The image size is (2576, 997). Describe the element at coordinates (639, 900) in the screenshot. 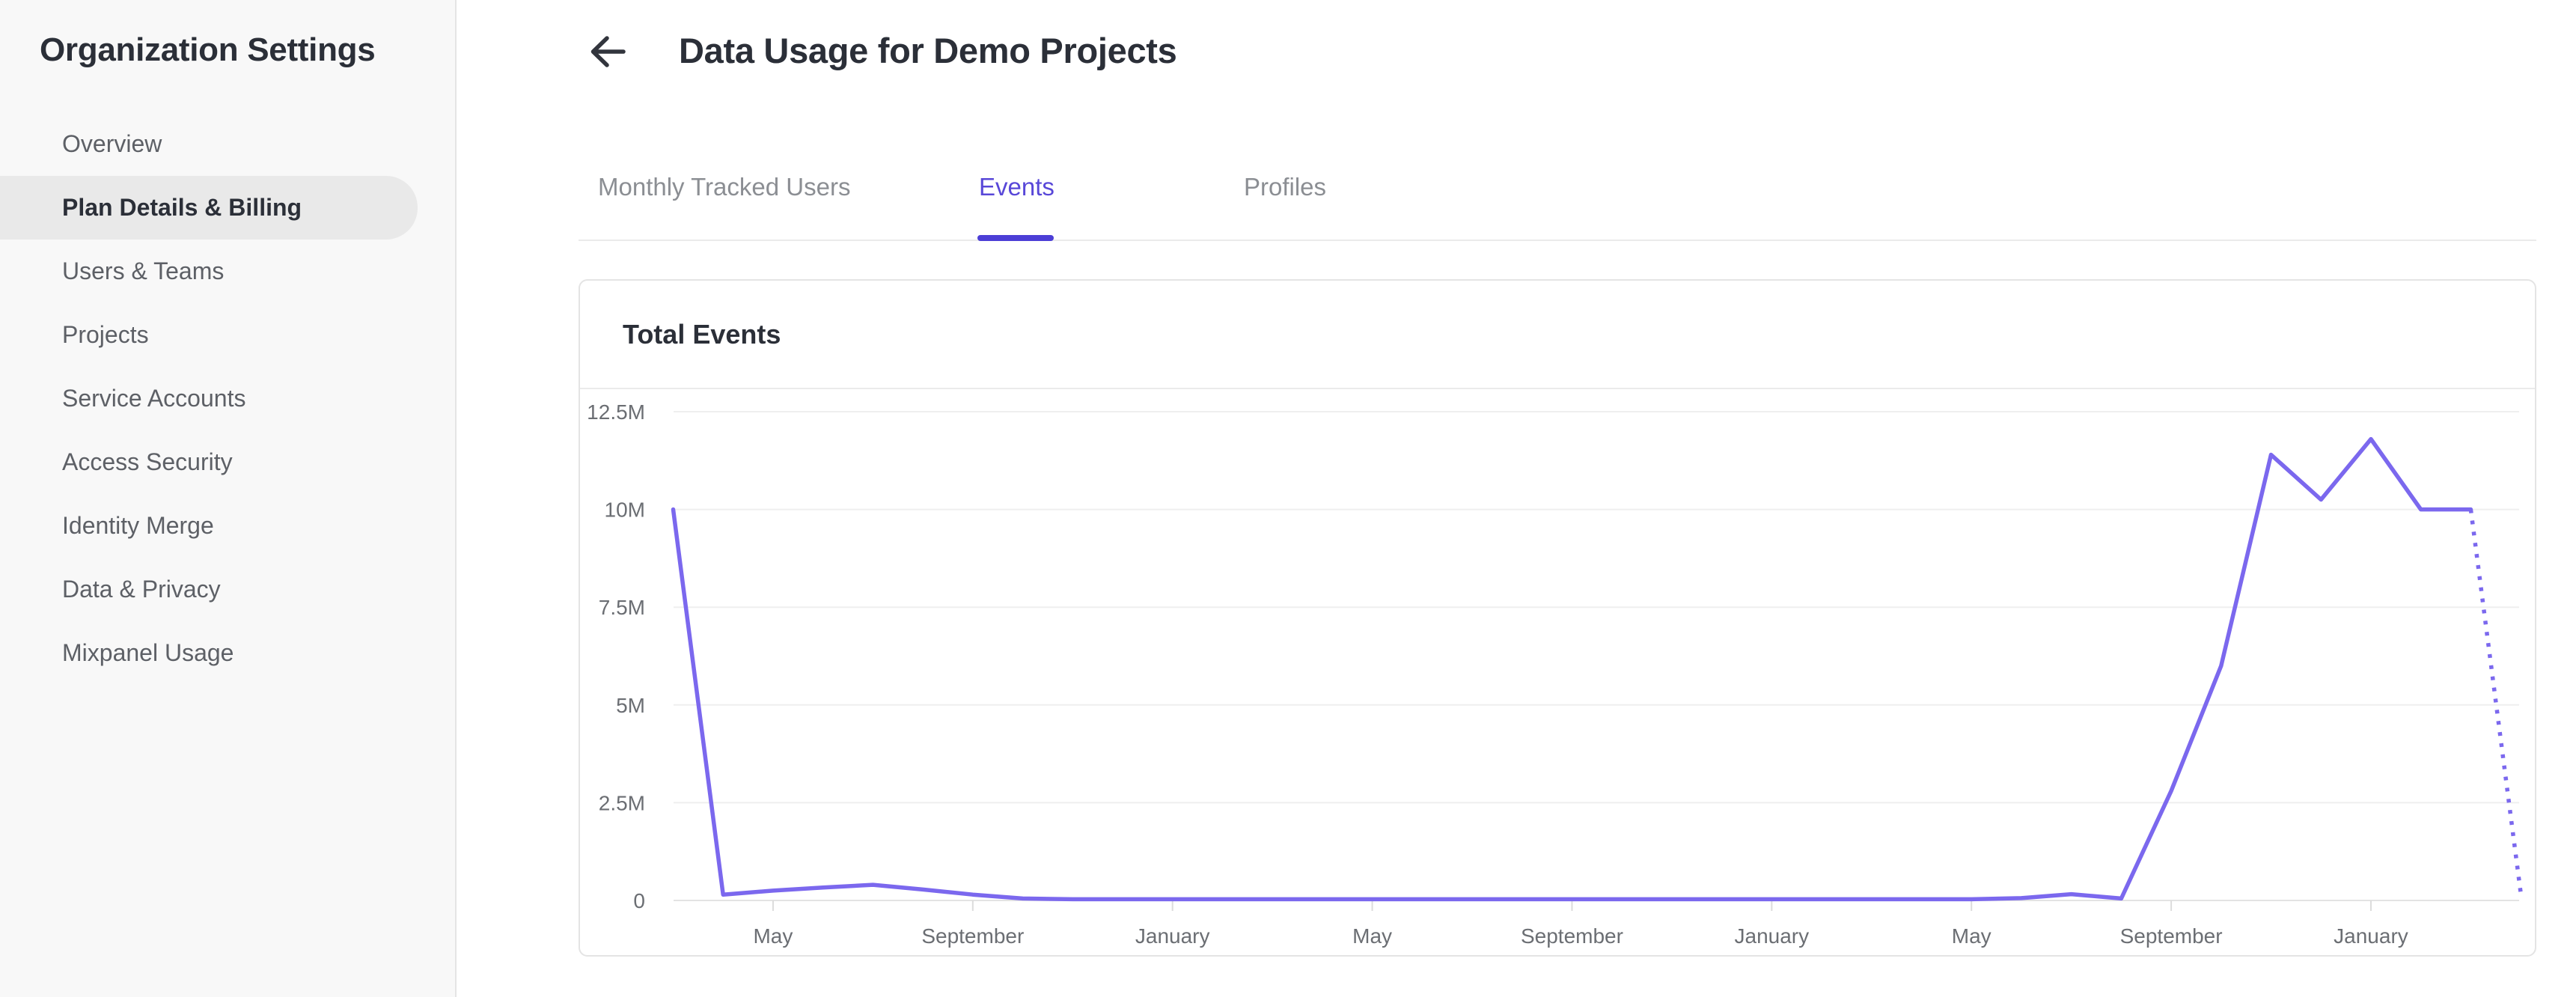

I see `svg-text: 0` at that location.